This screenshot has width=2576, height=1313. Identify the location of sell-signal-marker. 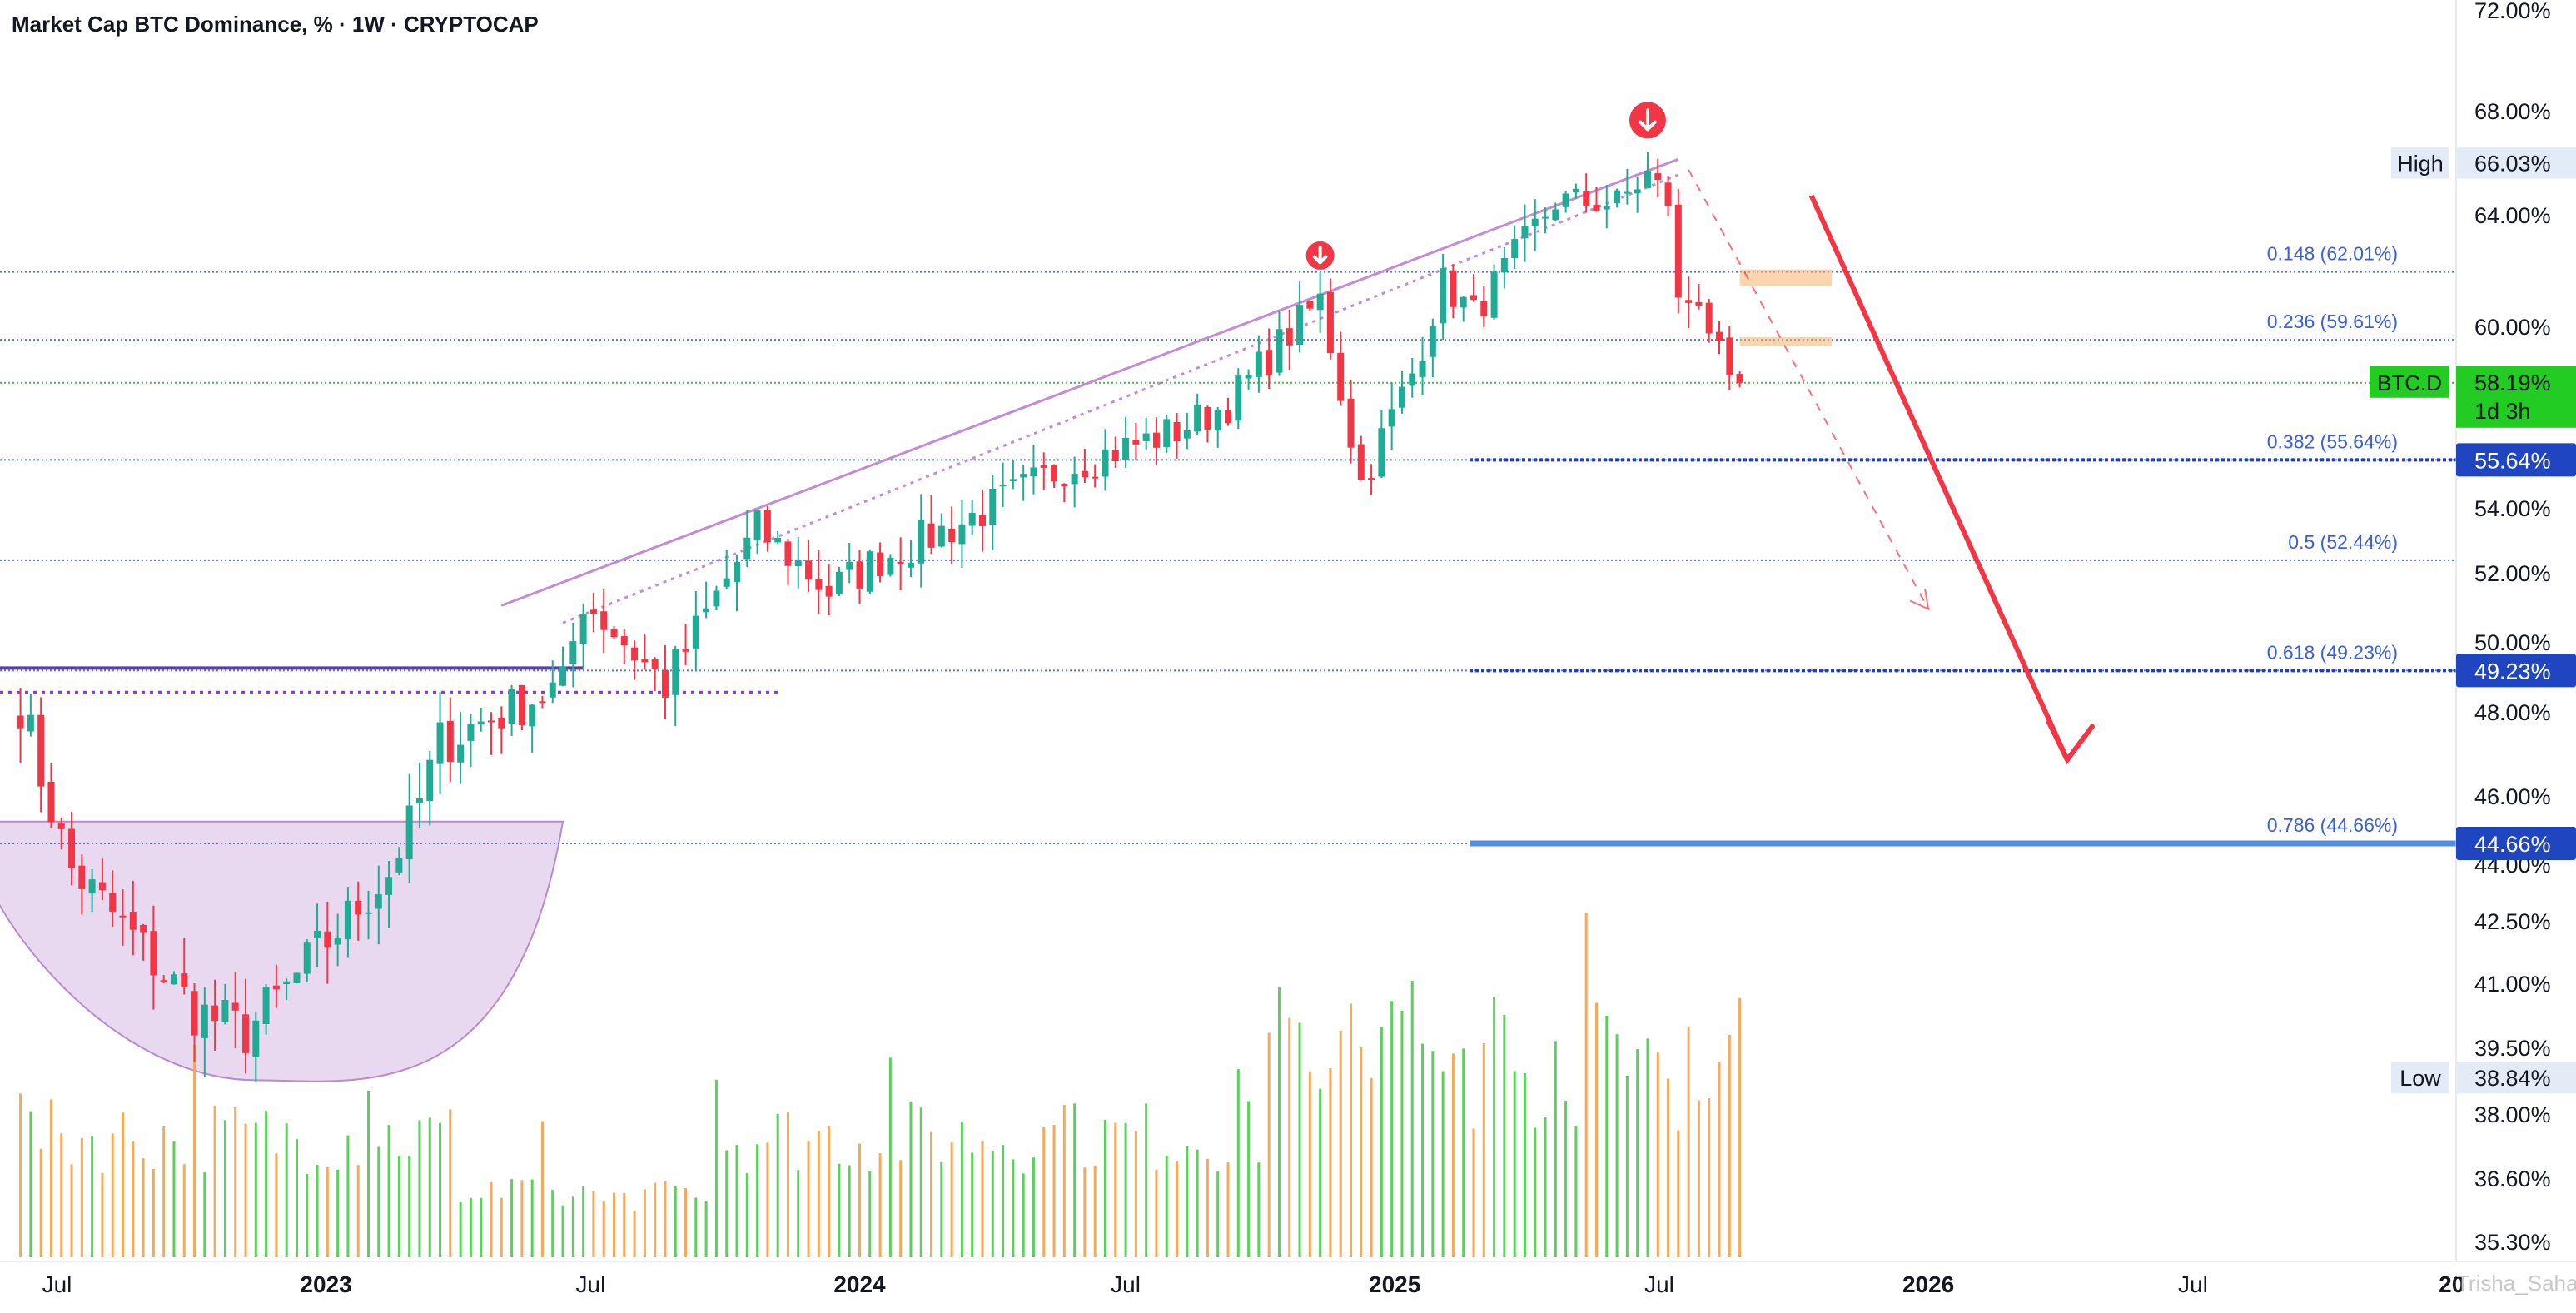
(1647, 120).